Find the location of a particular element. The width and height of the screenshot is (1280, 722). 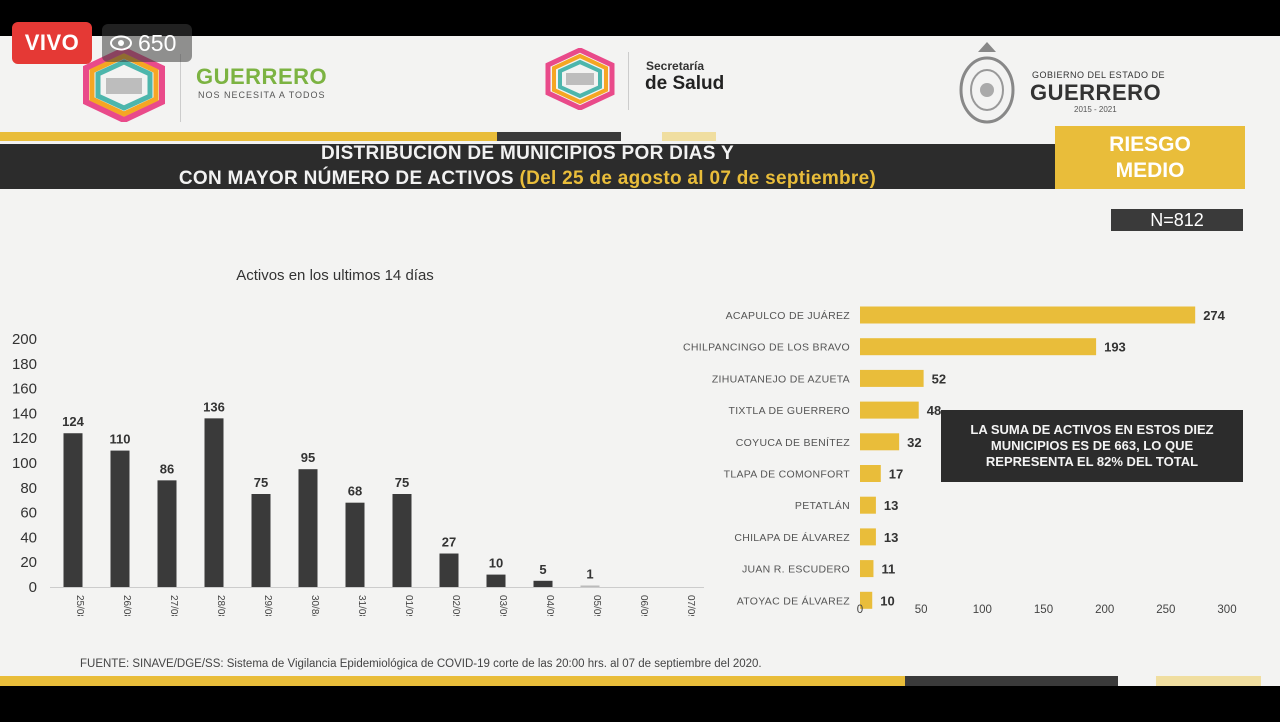

data-label: 11 is located at coordinates (888, 569).